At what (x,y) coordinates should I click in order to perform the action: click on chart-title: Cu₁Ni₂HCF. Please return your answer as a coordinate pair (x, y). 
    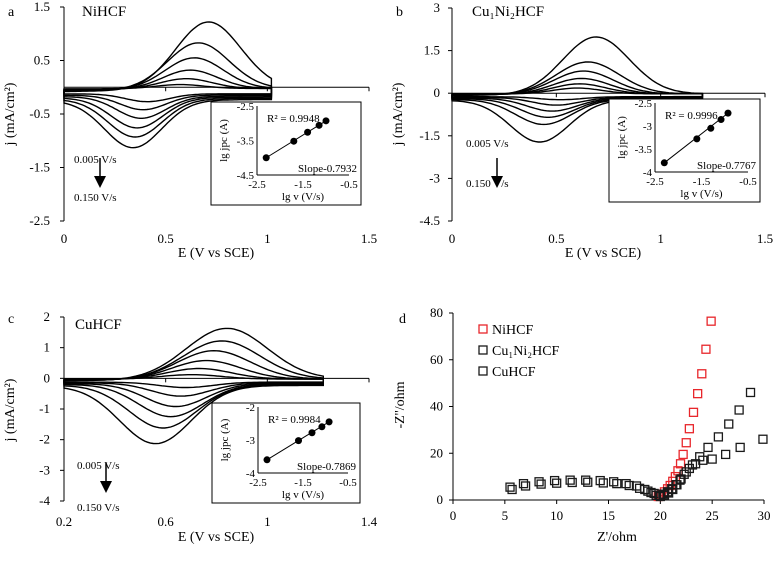
    Looking at the image, I should click on (508, 12).